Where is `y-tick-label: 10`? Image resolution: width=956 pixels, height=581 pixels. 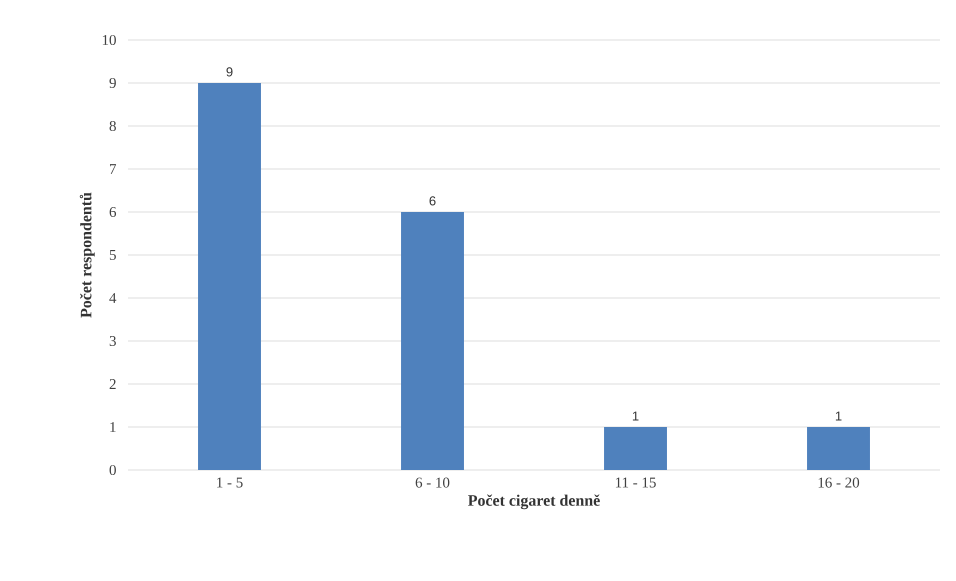
y-tick-label: 10 is located at coordinates (109, 40).